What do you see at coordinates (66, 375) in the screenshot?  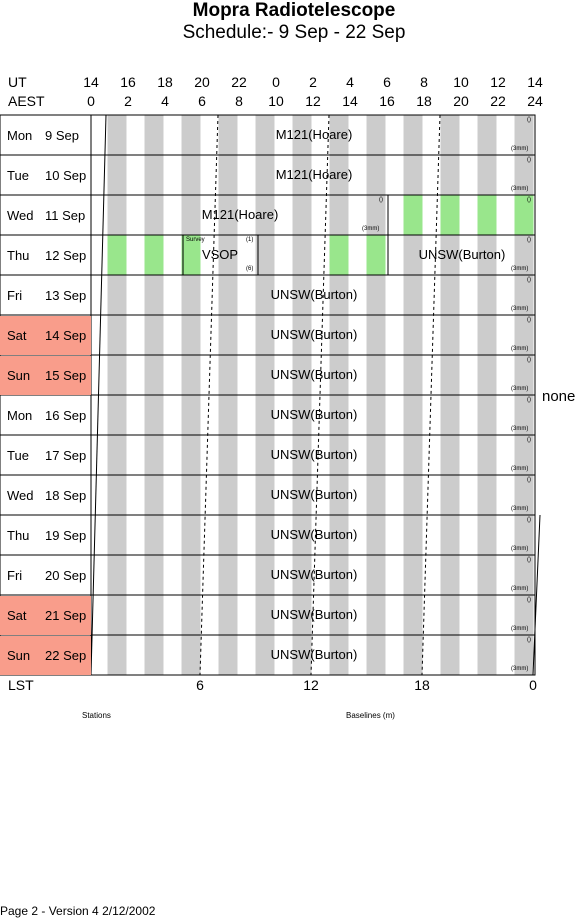 I see `day-date: 15 Sep` at bounding box center [66, 375].